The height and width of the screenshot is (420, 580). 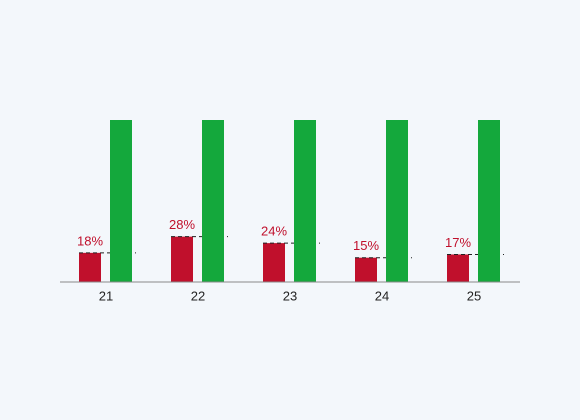 What do you see at coordinates (366, 245) in the screenshot?
I see `value-label: 15%` at bounding box center [366, 245].